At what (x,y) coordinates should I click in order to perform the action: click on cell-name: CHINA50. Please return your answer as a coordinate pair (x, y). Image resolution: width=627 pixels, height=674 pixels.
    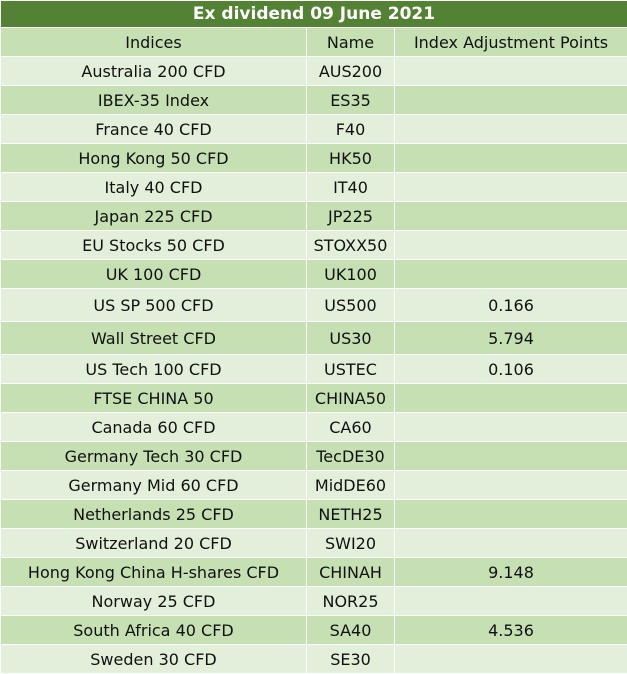
    Looking at the image, I should click on (351, 398).